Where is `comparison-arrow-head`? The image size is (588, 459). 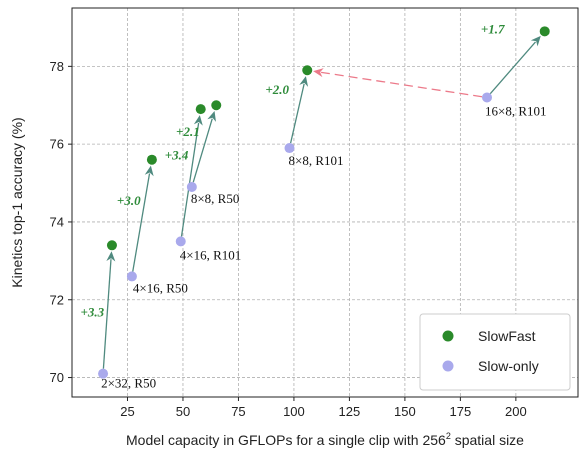
comparison-arrow-head is located at coordinates (318, 73).